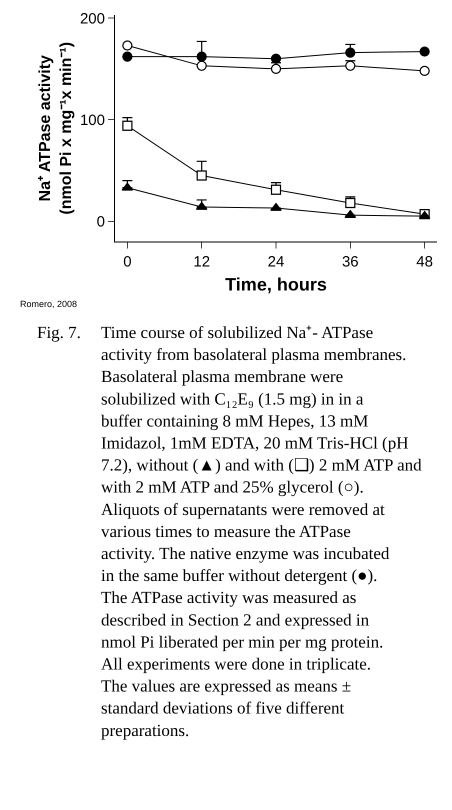  I want to click on x-tick-label: 48, so click(424, 262).